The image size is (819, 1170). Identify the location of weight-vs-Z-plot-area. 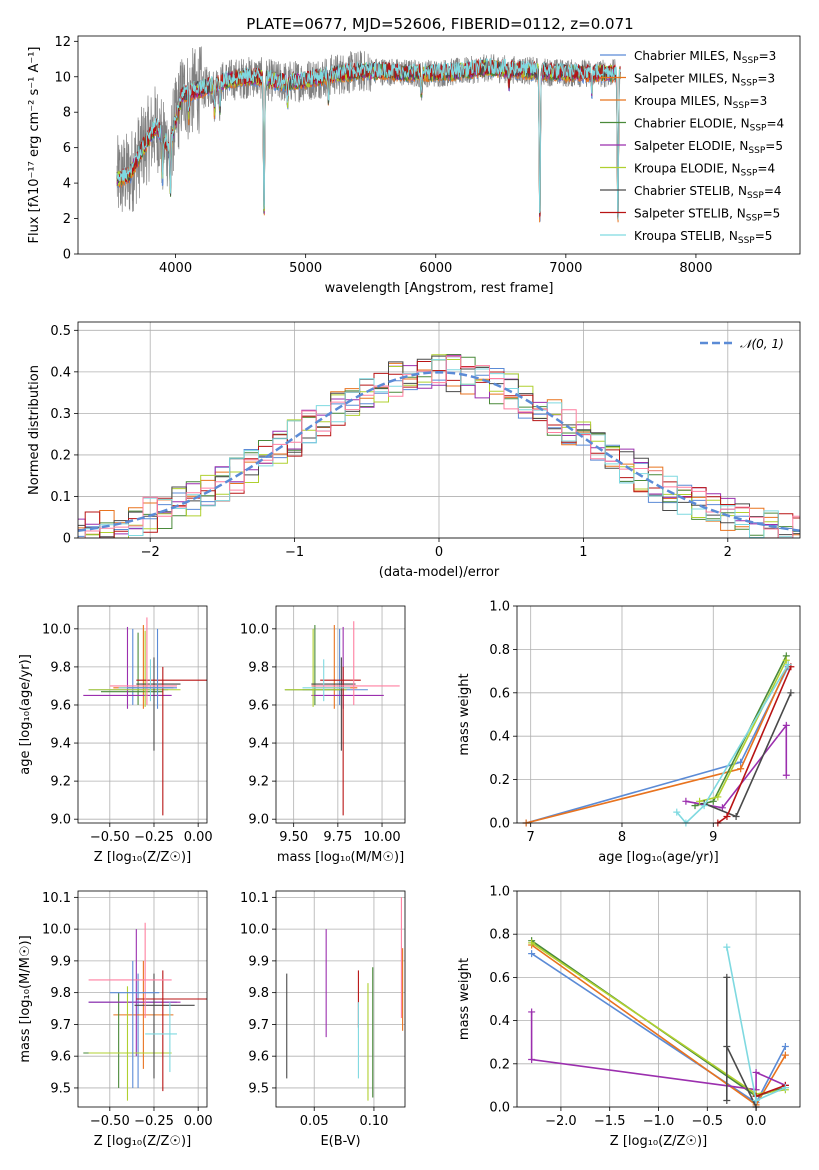
(658, 1000).